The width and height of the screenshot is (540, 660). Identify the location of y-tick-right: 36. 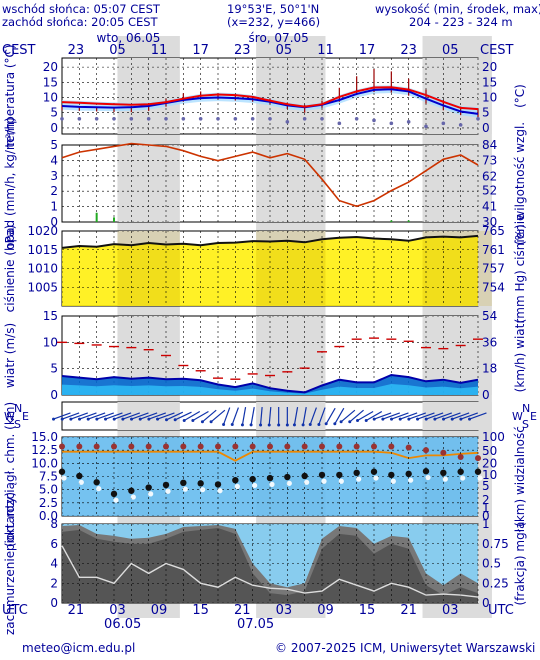
(489, 342).